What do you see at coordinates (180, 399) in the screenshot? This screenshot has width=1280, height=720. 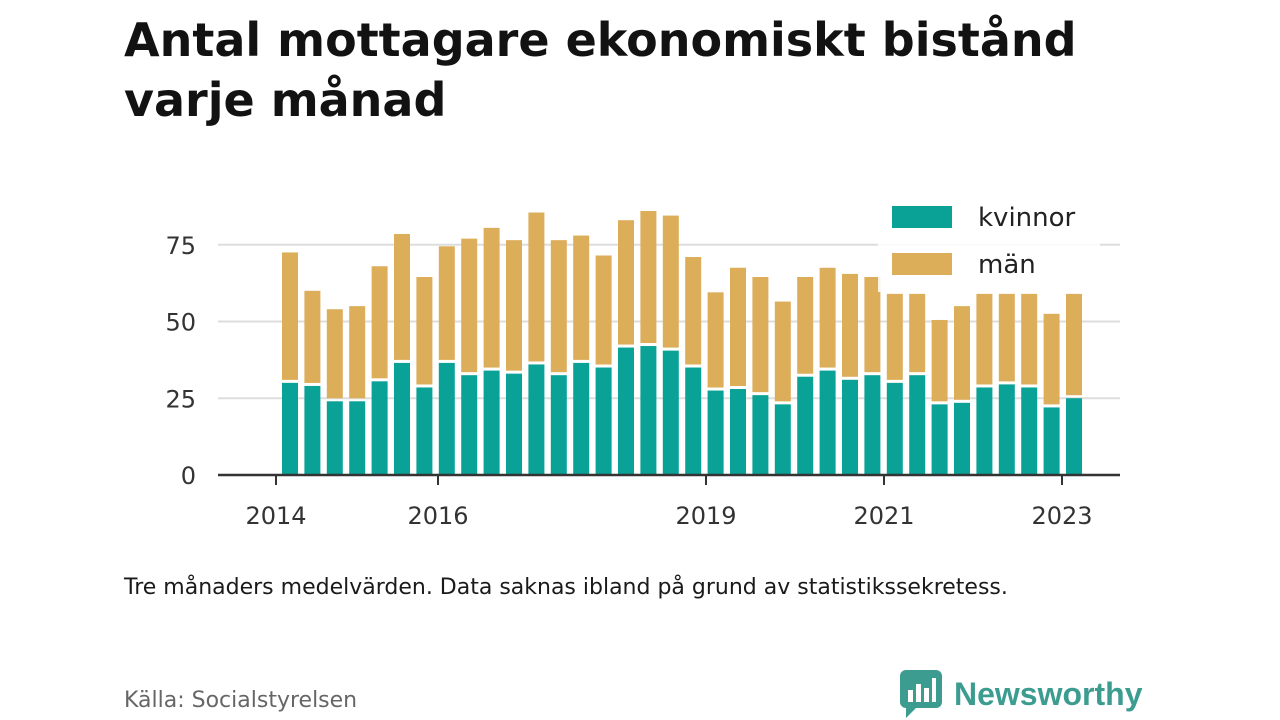 I see `y-tick-label: 25` at bounding box center [180, 399].